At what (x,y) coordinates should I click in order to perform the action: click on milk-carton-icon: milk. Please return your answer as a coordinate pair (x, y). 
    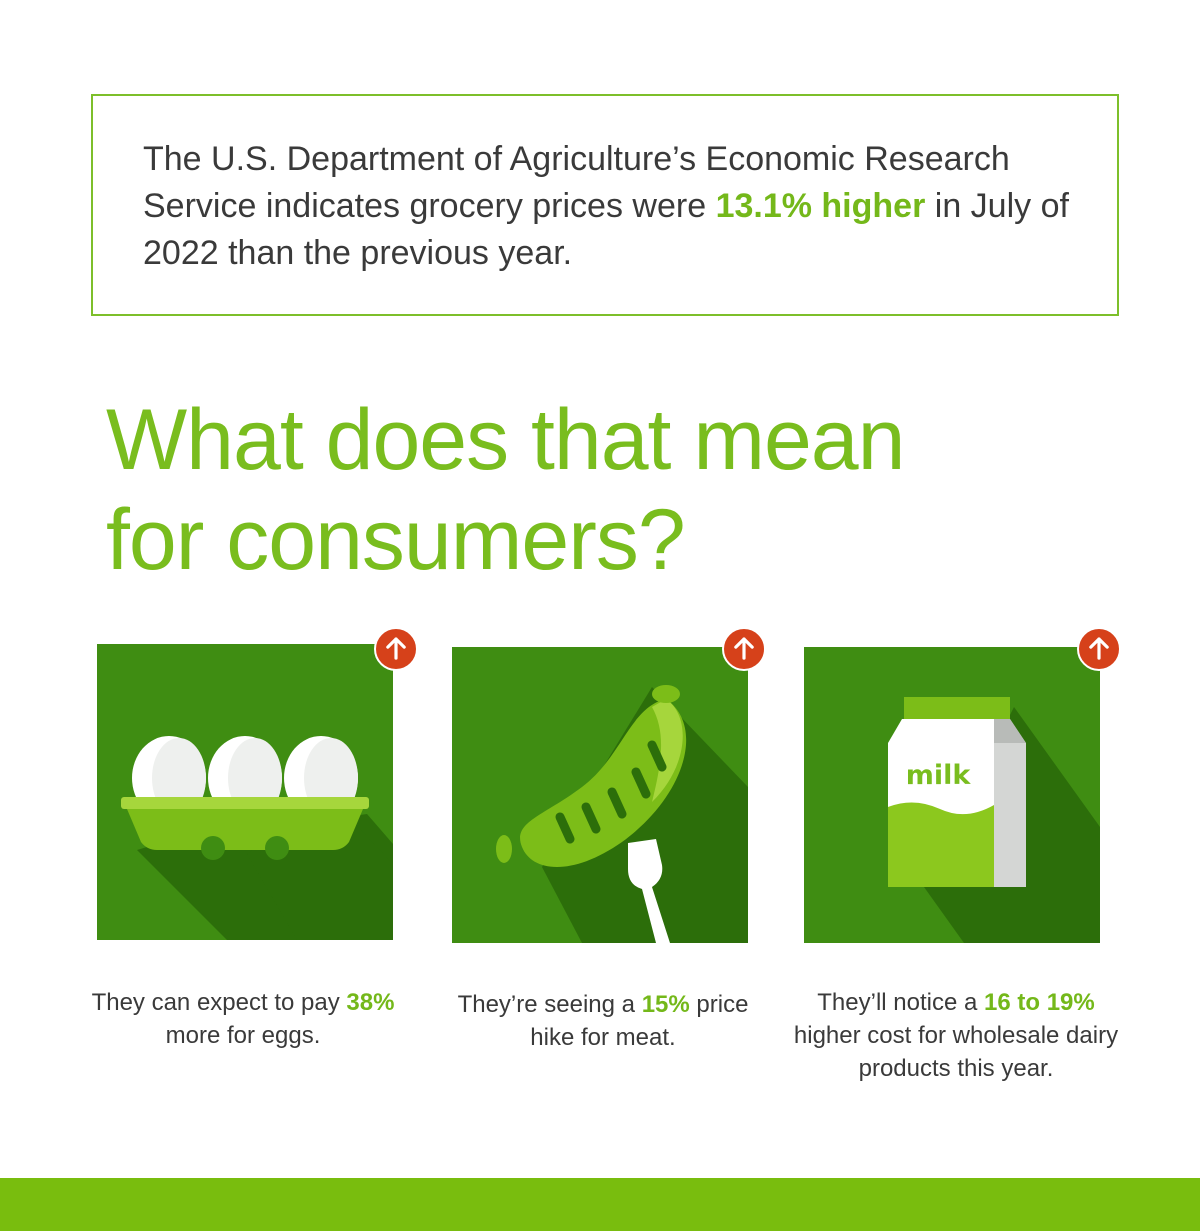
    Looking at the image, I should click on (952, 795).